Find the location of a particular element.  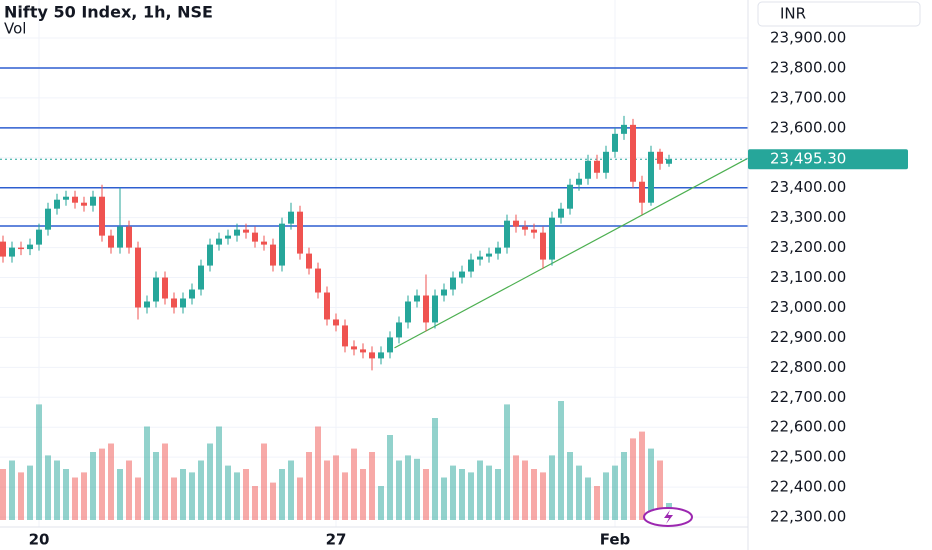

trendline is located at coordinates (571, 253).